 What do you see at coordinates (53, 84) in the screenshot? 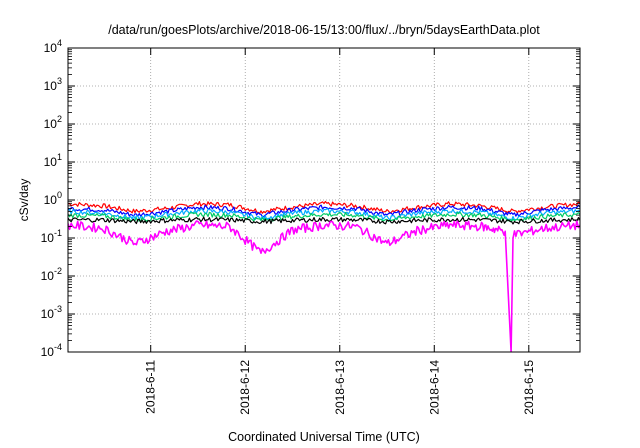
I see `y-tick-label: 10³` at bounding box center [53, 84].